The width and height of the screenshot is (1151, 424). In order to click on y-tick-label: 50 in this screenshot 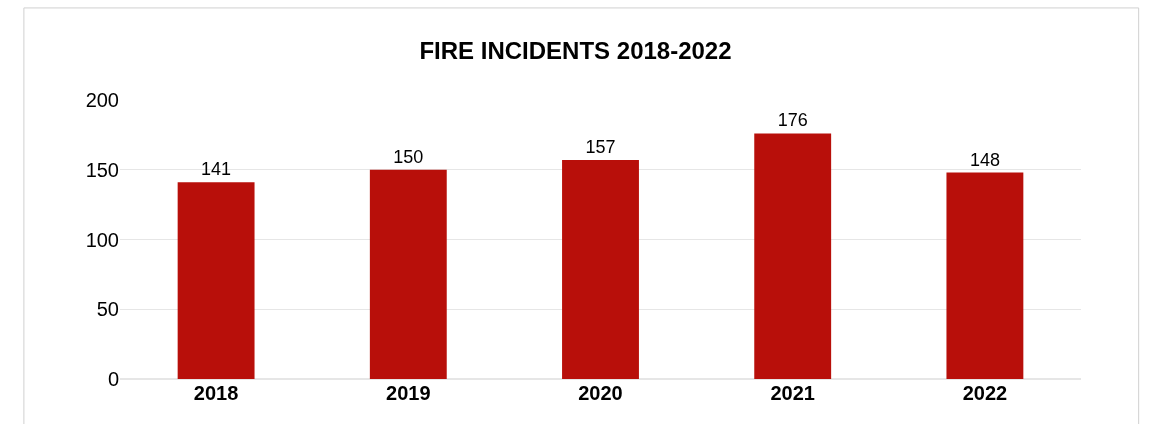, I will do `click(107, 309)`.